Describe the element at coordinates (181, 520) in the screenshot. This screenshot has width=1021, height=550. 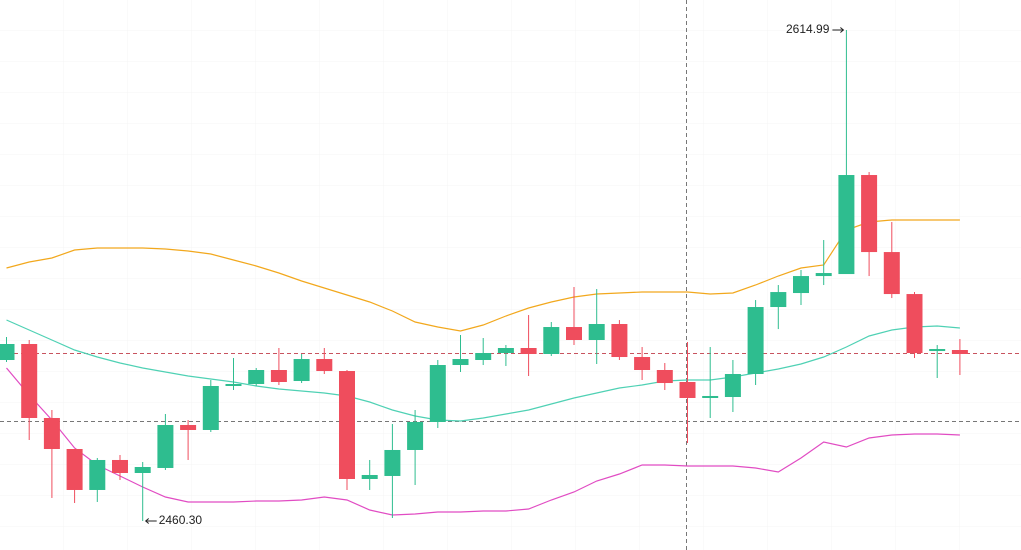
I see `min-label: 2460.30` at that location.